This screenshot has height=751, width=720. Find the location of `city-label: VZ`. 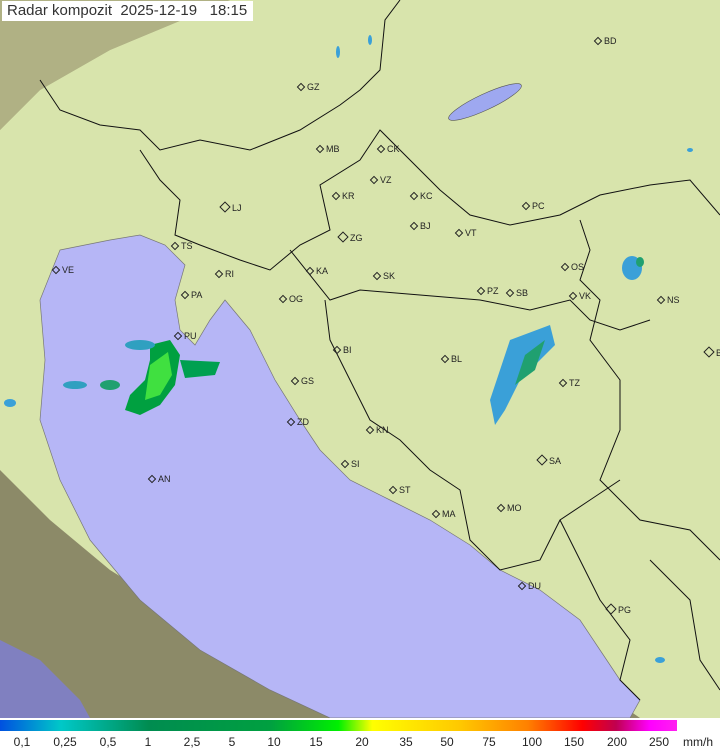

city-label: VZ is located at coordinates (386, 180).